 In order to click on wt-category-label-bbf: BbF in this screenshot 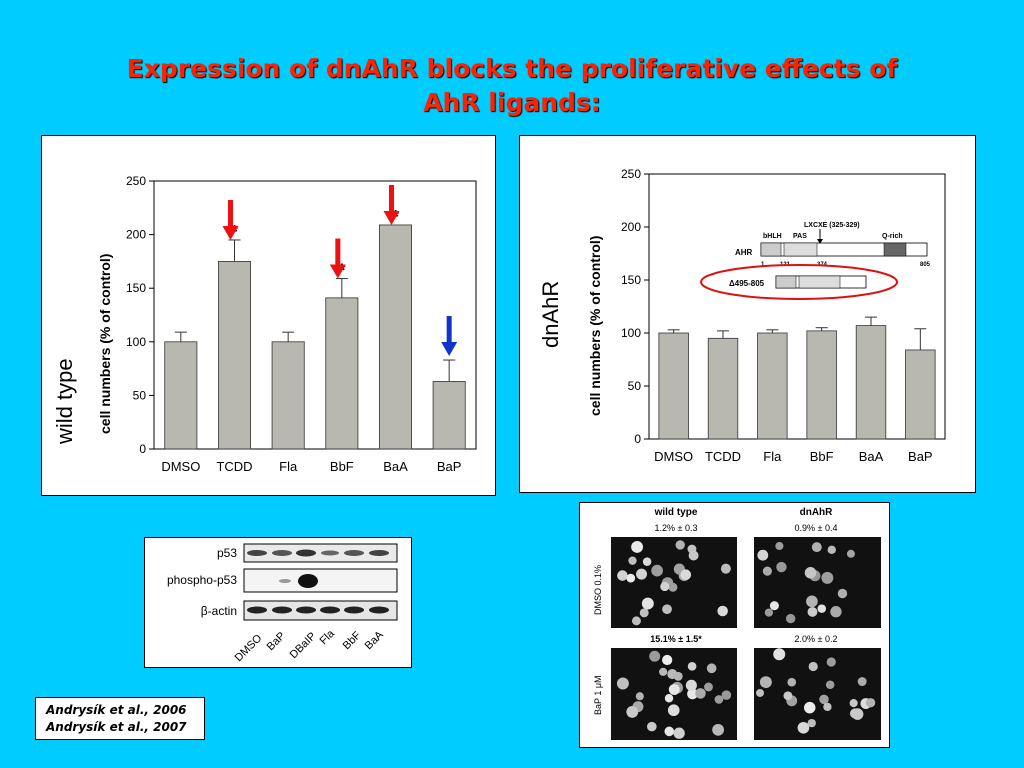, I will do `click(342, 466)`.